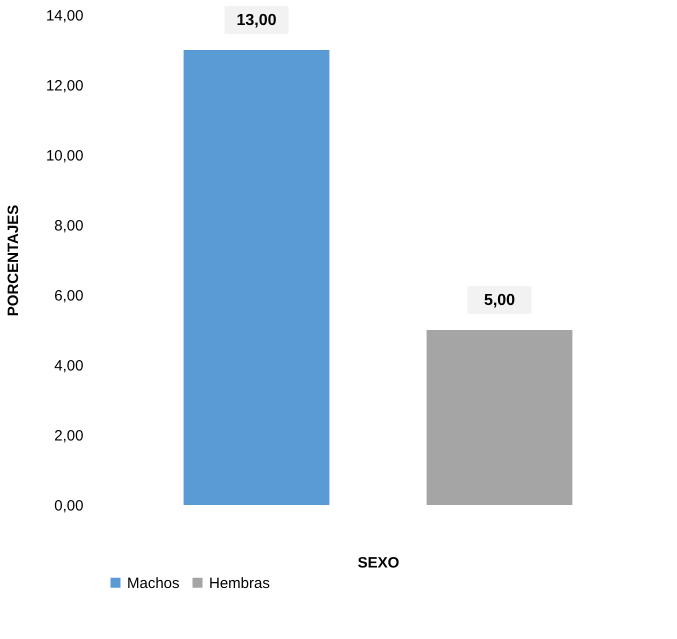 Image resolution: width=677 pixels, height=639 pixels. What do you see at coordinates (65, 16) in the screenshot?
I see `y-tick-label: 14,00` at bounding box center [65, 16].